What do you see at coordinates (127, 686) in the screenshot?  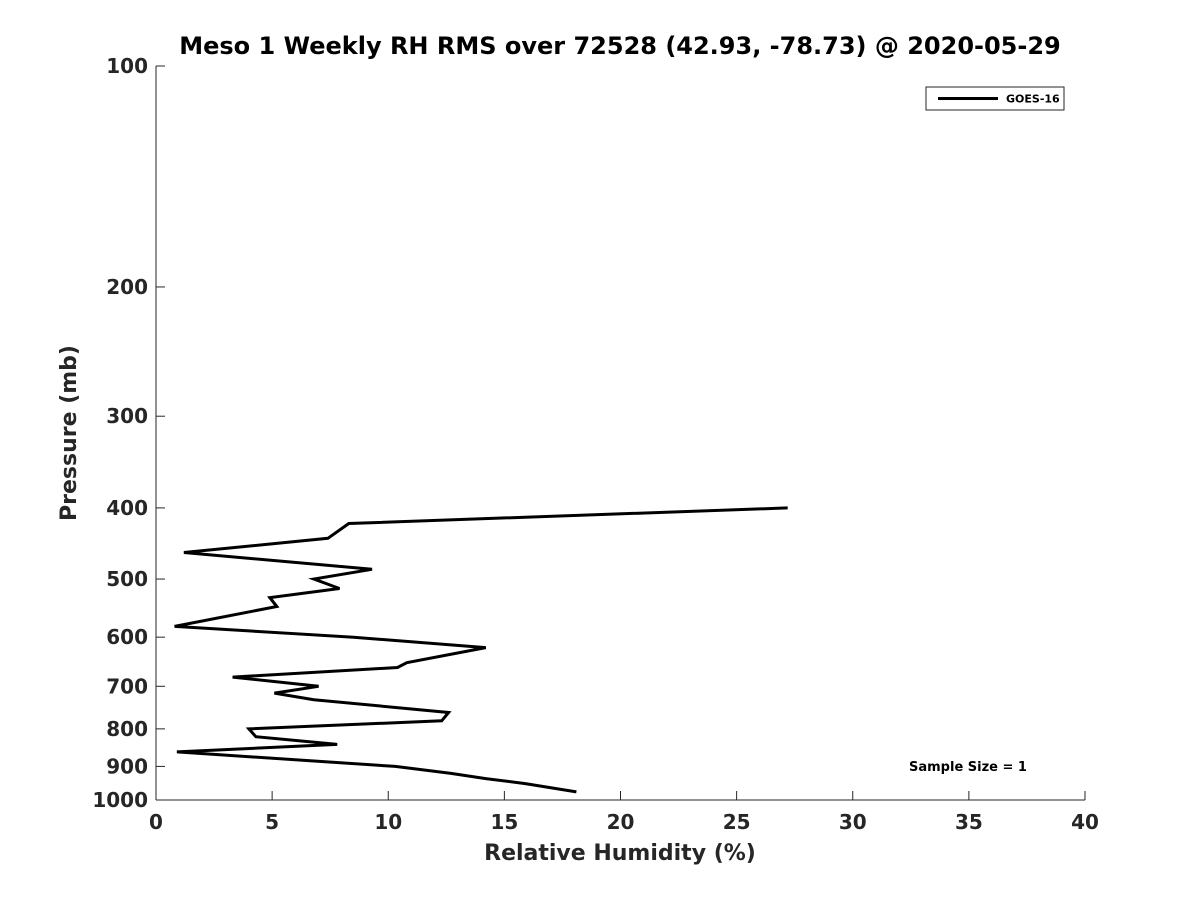 I see `y-tick-label: 700` at bounding box center [127, 686].